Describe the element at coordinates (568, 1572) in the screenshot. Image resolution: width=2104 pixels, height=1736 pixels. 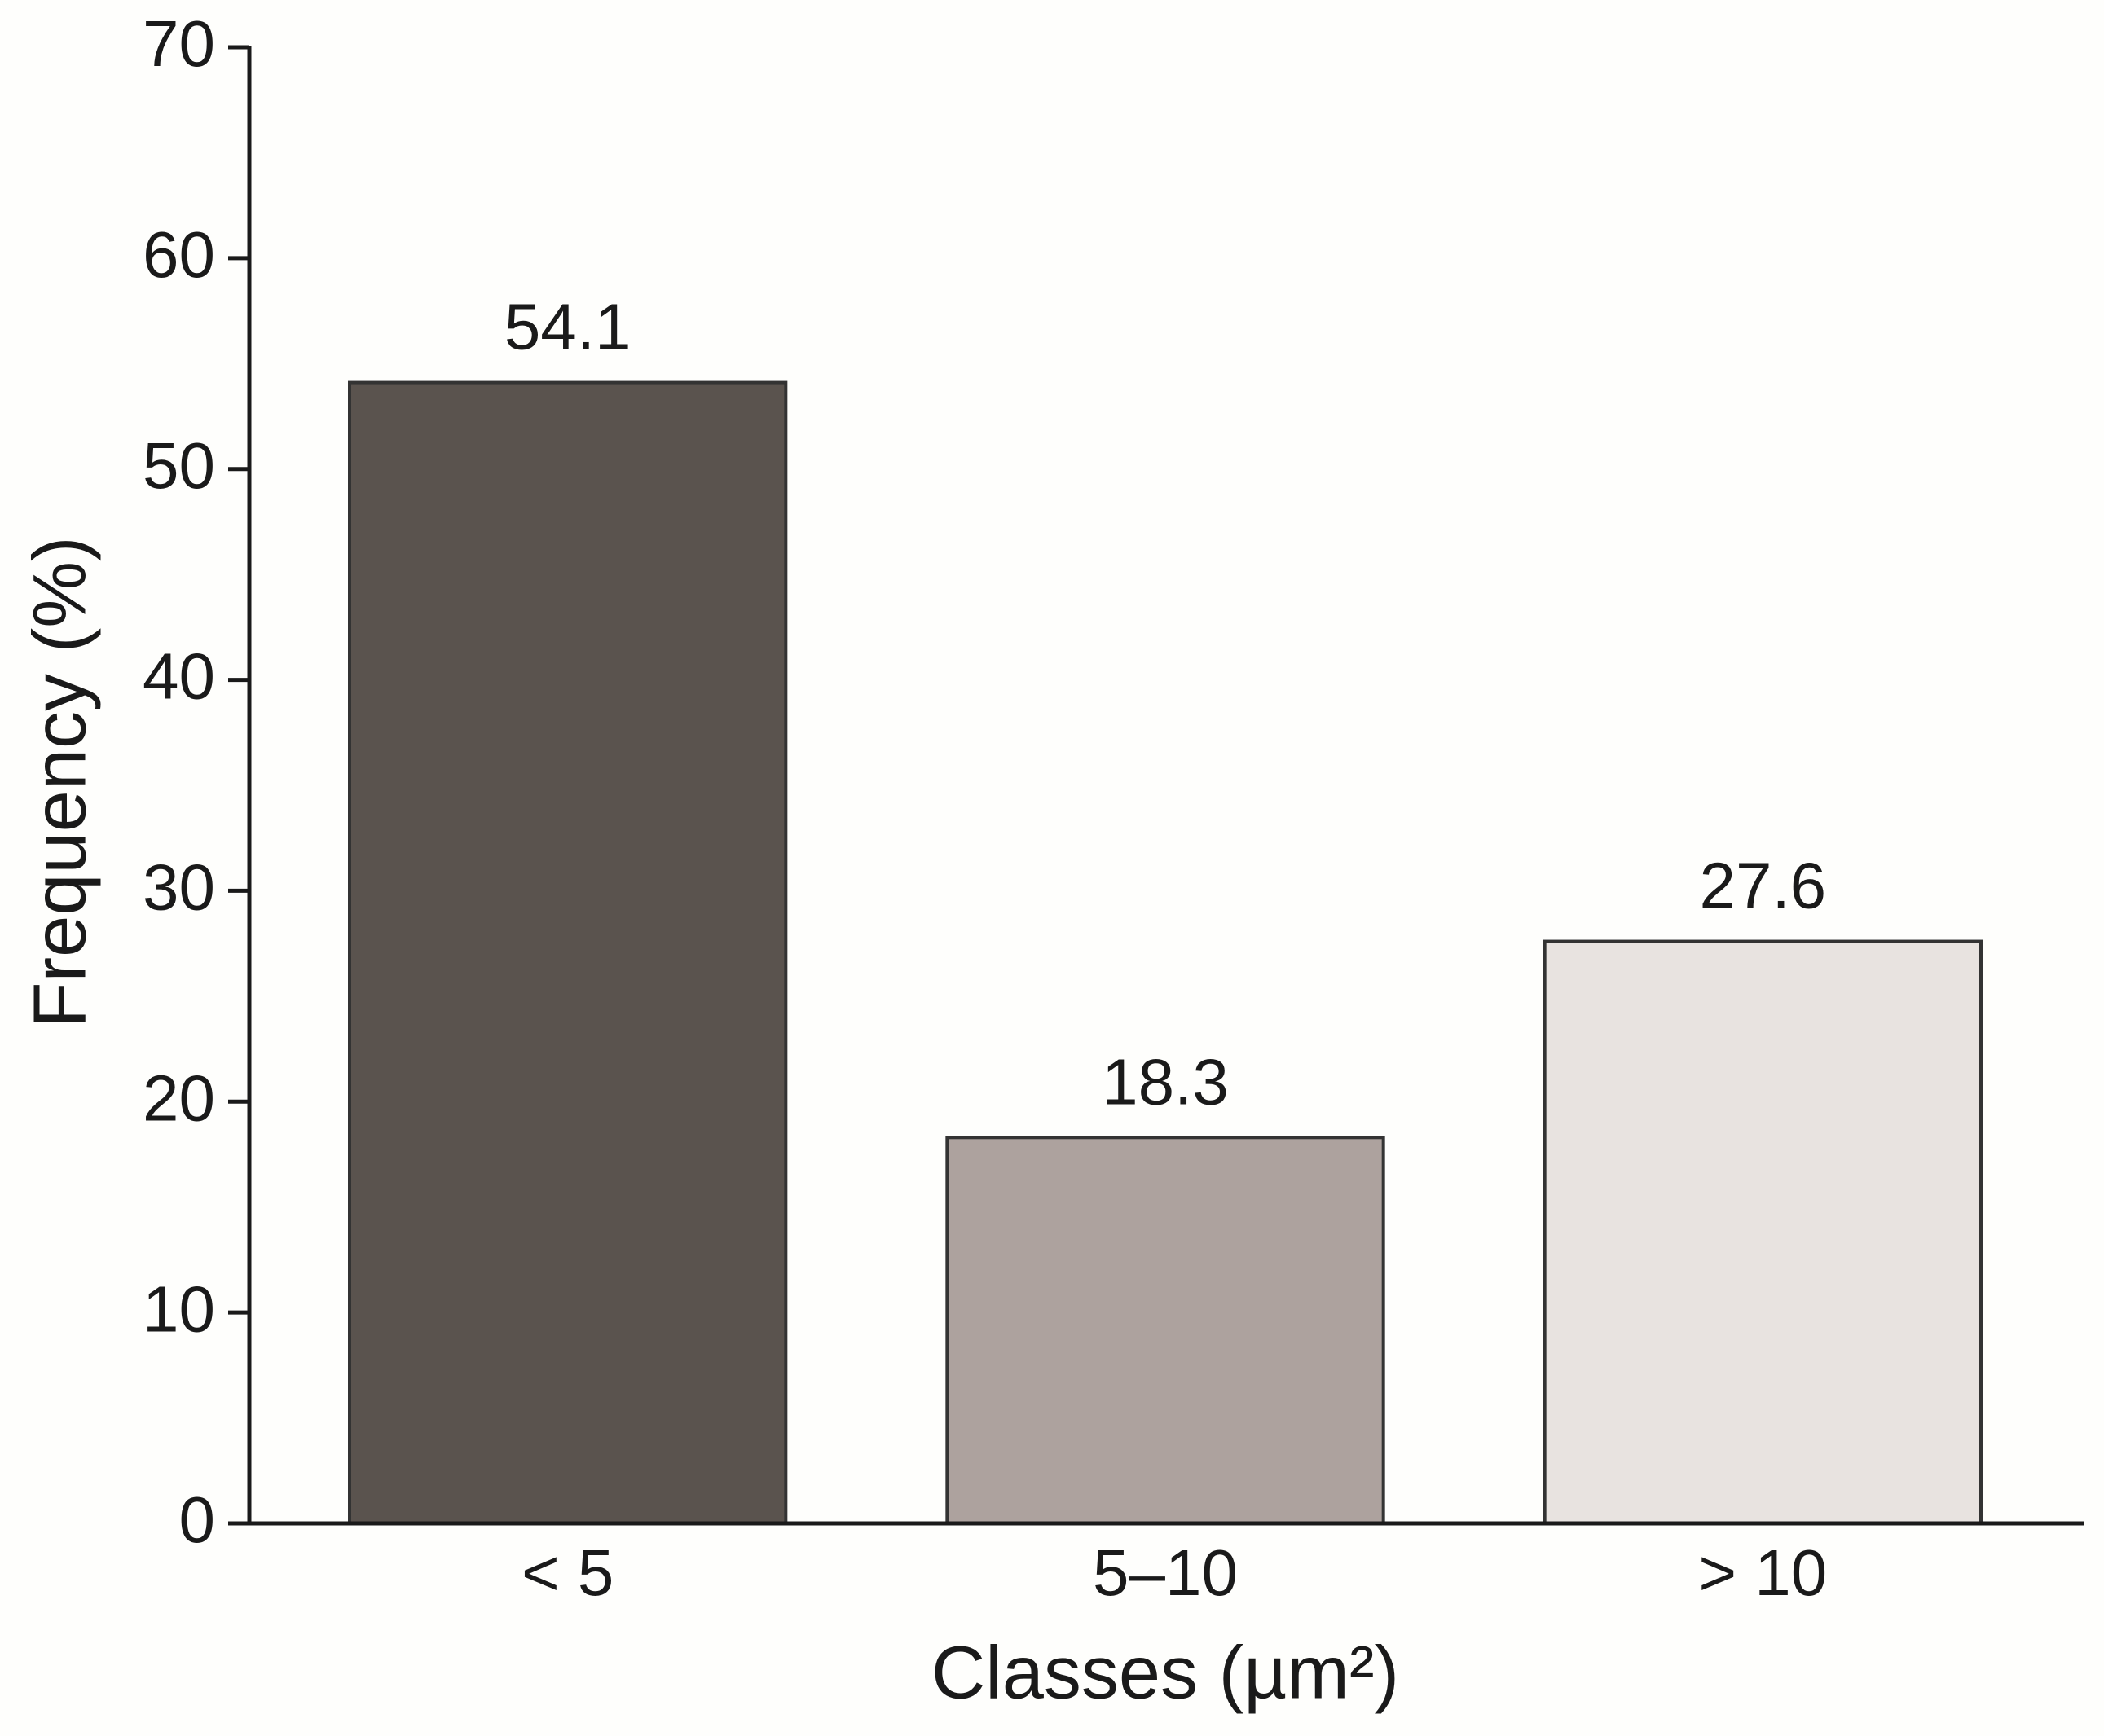
I see `x-tick-label: < 5` at that location.